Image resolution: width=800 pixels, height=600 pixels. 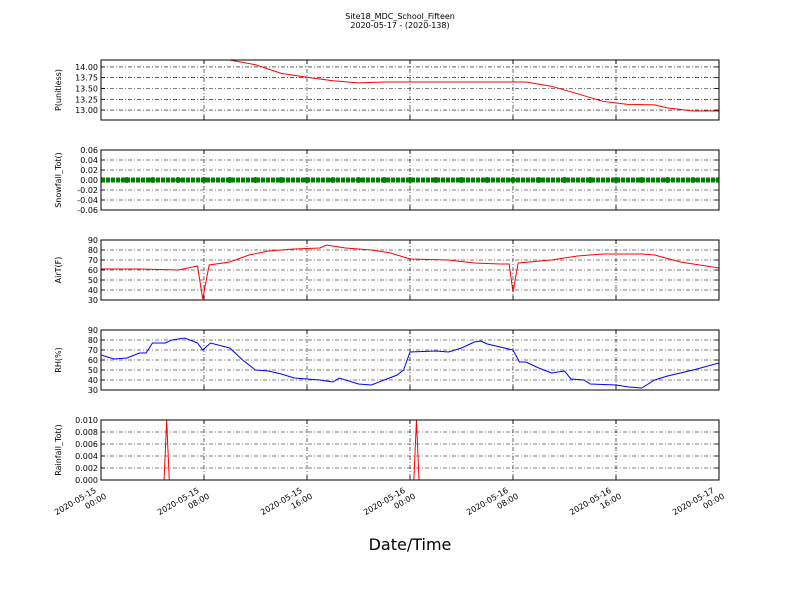 What do you see at coordinates (86, 78) in the screenshot?
I see `y-tick-label: 13.75` at bounding box center [86, 78].